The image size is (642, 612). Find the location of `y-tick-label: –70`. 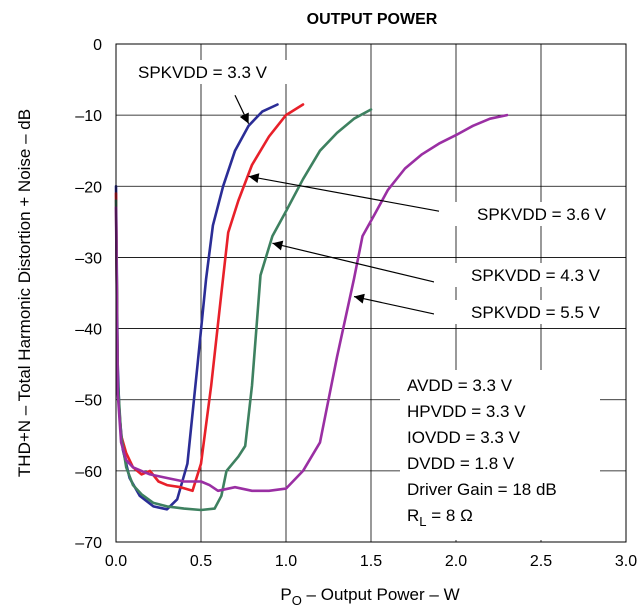

y-tick-label: –70 is located at coordinates (88, 543).